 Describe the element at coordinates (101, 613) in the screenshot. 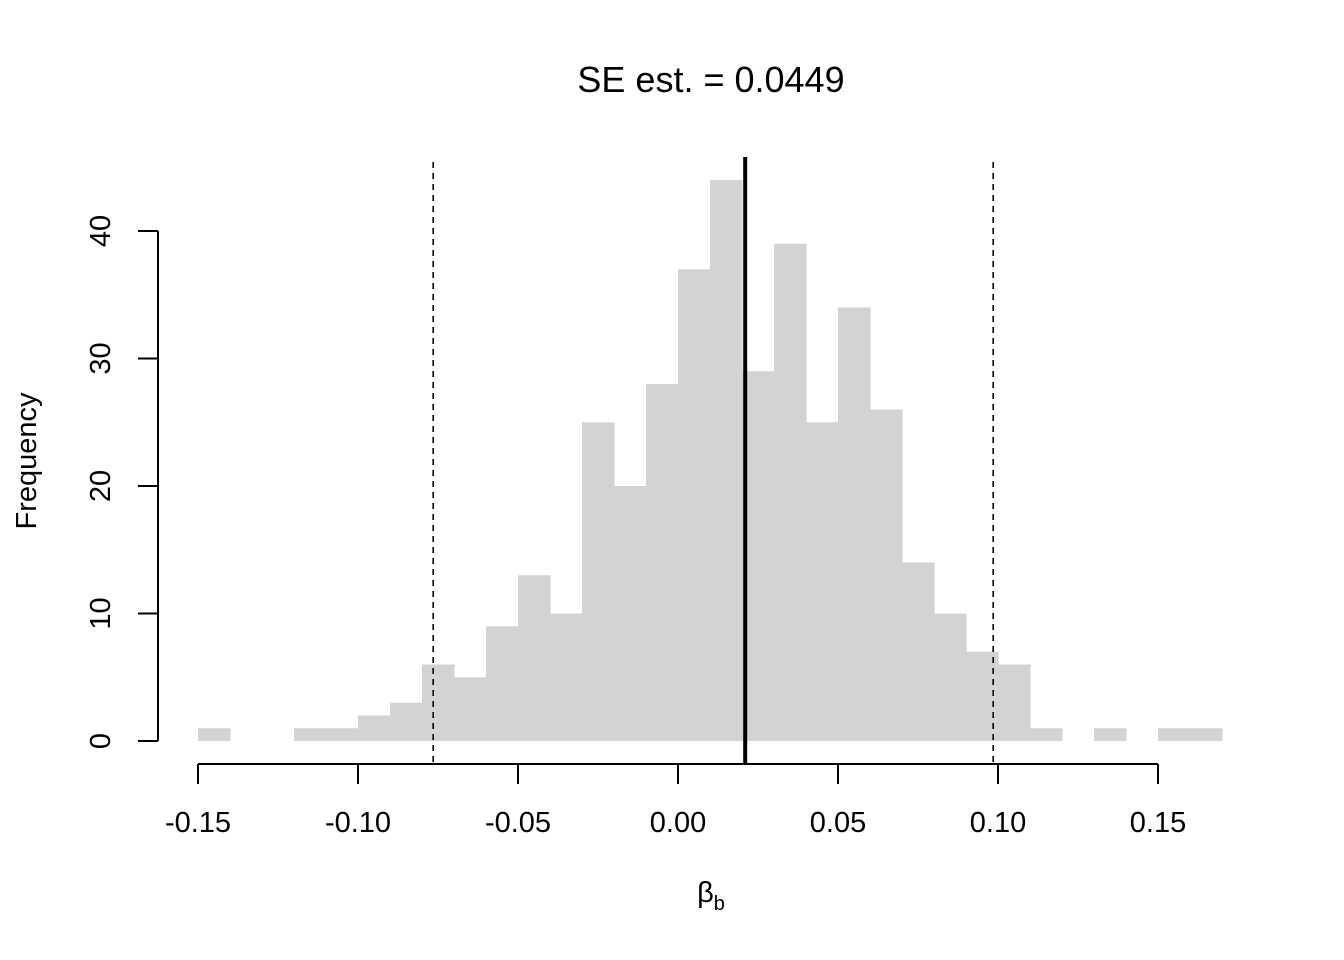

I see `y-tick-label: 10` at that location.